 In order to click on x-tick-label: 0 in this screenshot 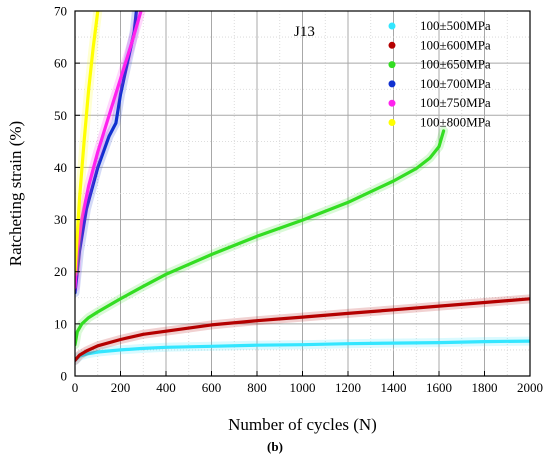, I will do `click(75, 387)`.